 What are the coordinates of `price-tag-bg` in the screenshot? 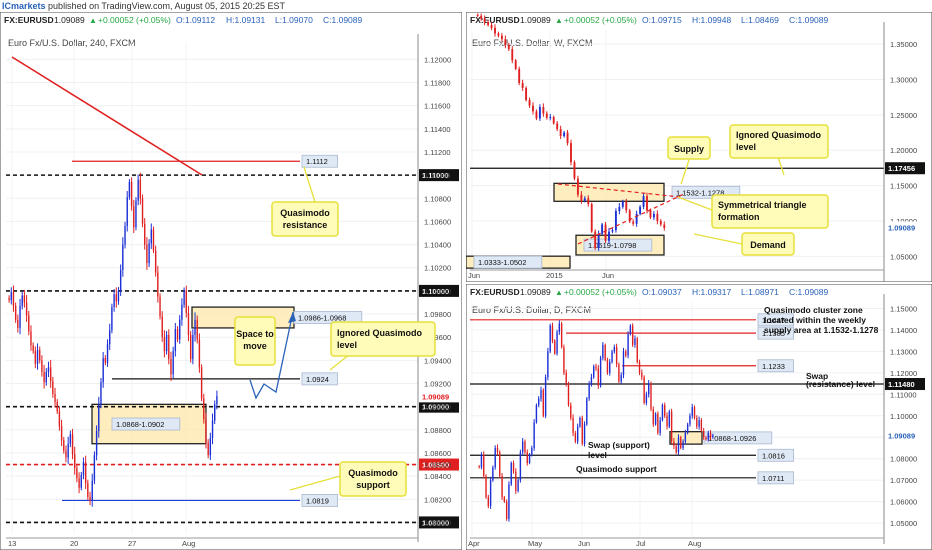 It's located at (905, 435).